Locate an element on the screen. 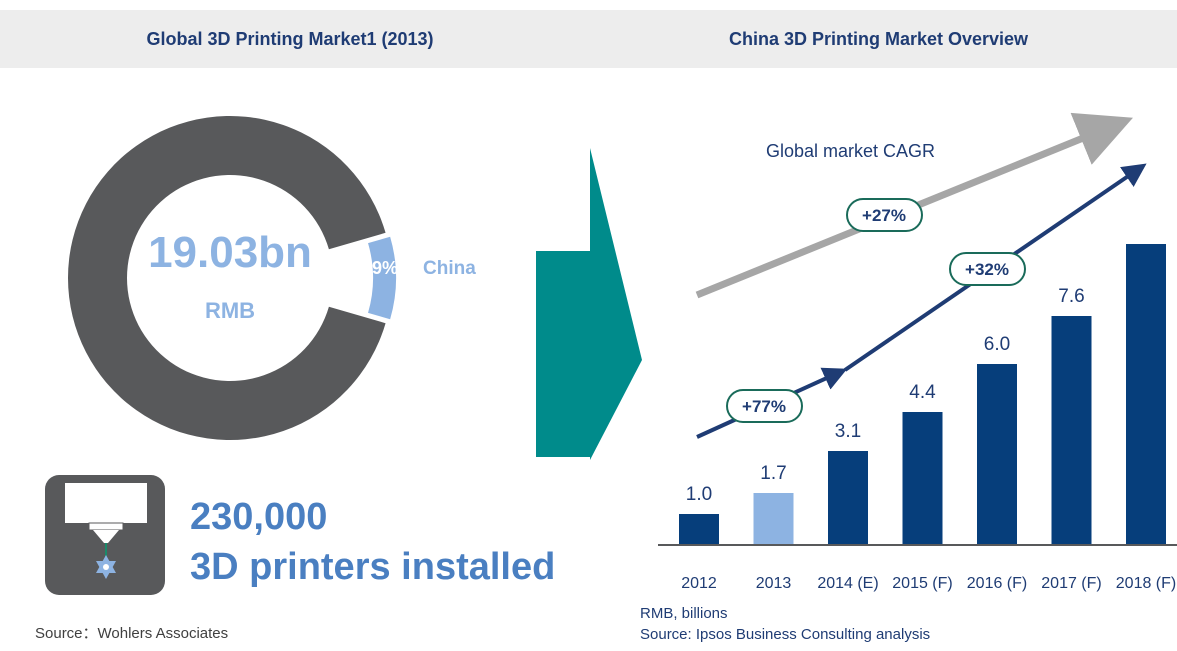 The width and height of the screenshot is (1177, 651). cagr-2012-2014-label: +77% is located at coordinates (764, 406).